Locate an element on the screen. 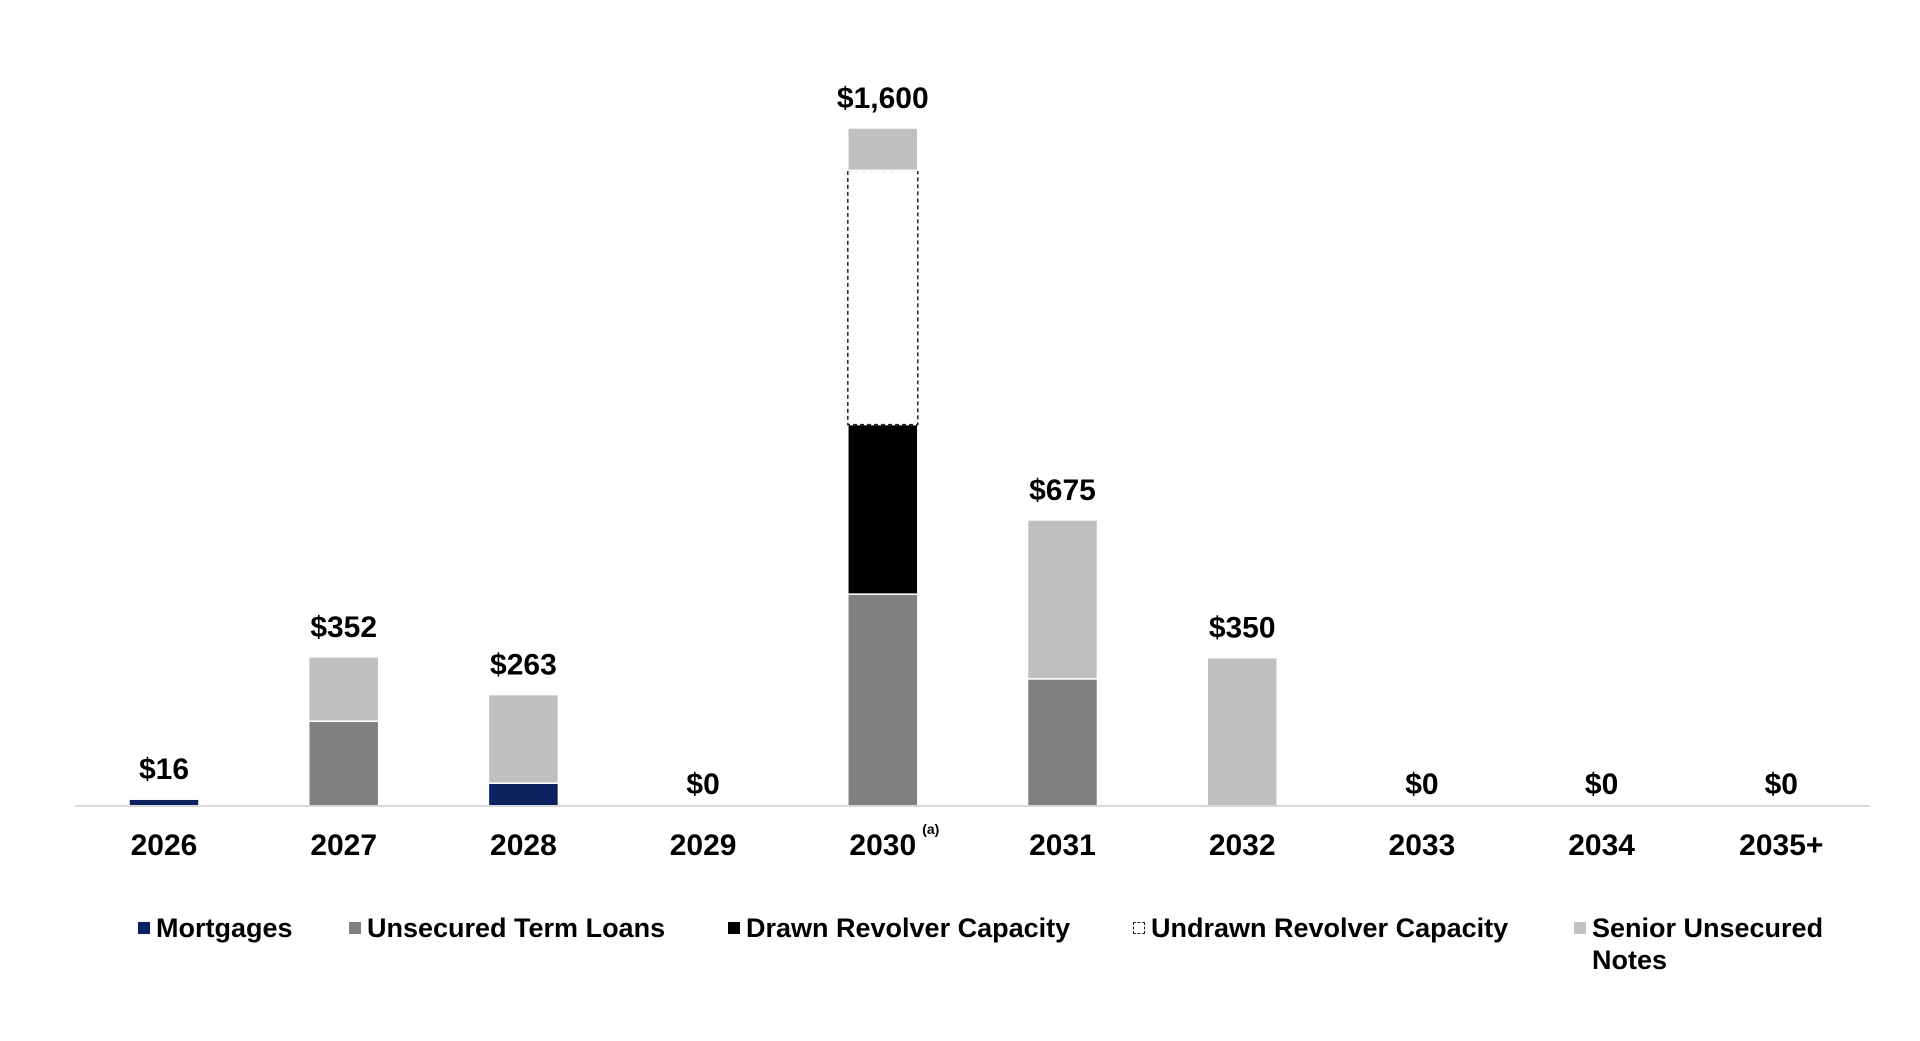 The image size is (1920, 1041). legend-item-1: Unsecured Term Loans is located at coordinates (507, 928).